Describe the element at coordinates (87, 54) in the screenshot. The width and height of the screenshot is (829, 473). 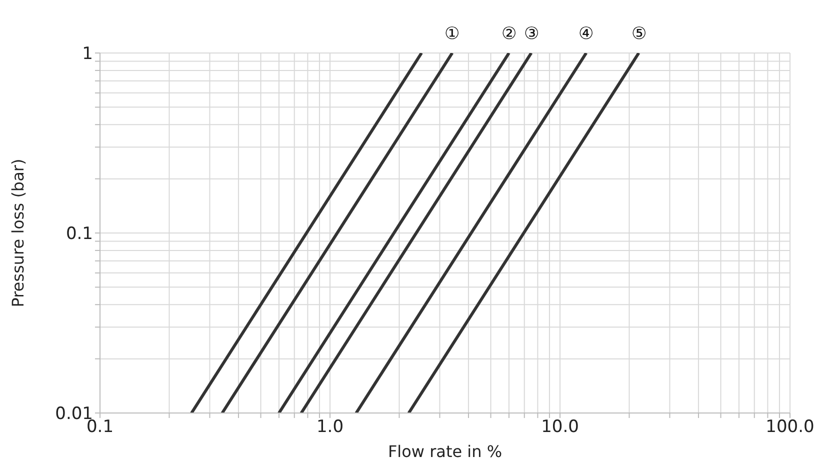
I see `y-tick-label: 1` at that location.